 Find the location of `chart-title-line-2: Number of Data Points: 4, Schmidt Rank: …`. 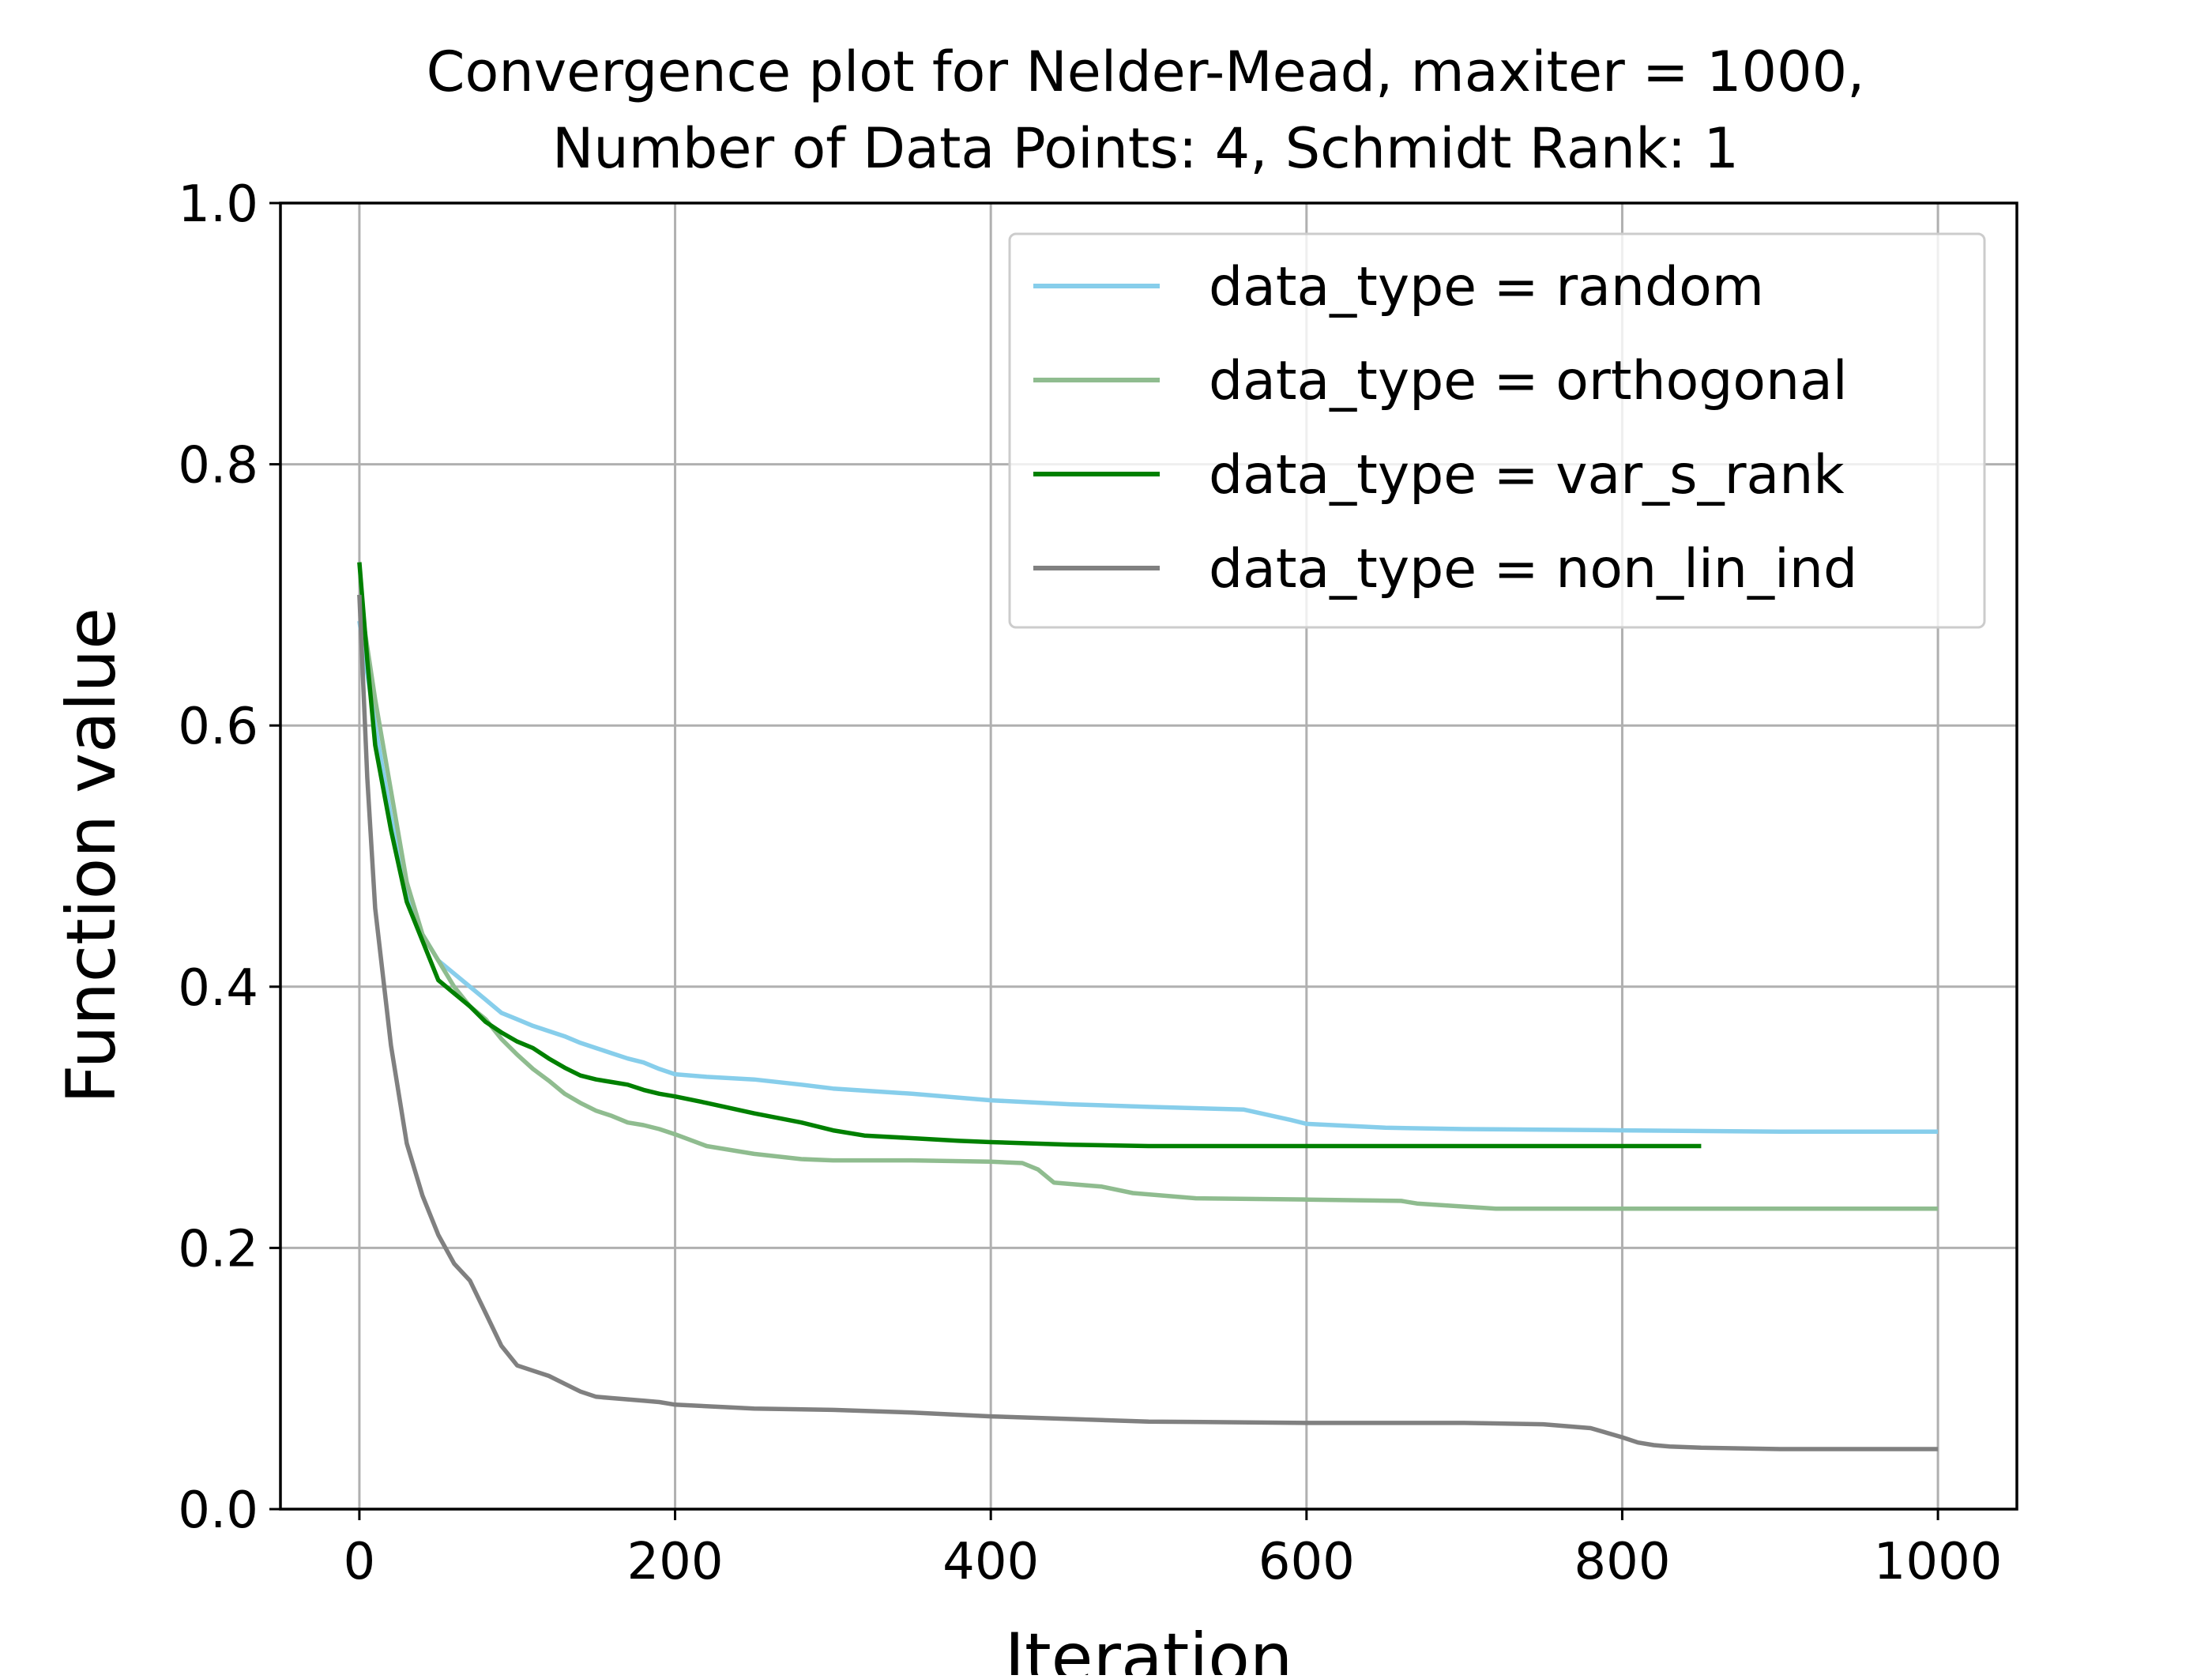

chart-title-line-2: Number of Data Points: 4, Schmidt Rank: … is located at coordinates (1145, 148).